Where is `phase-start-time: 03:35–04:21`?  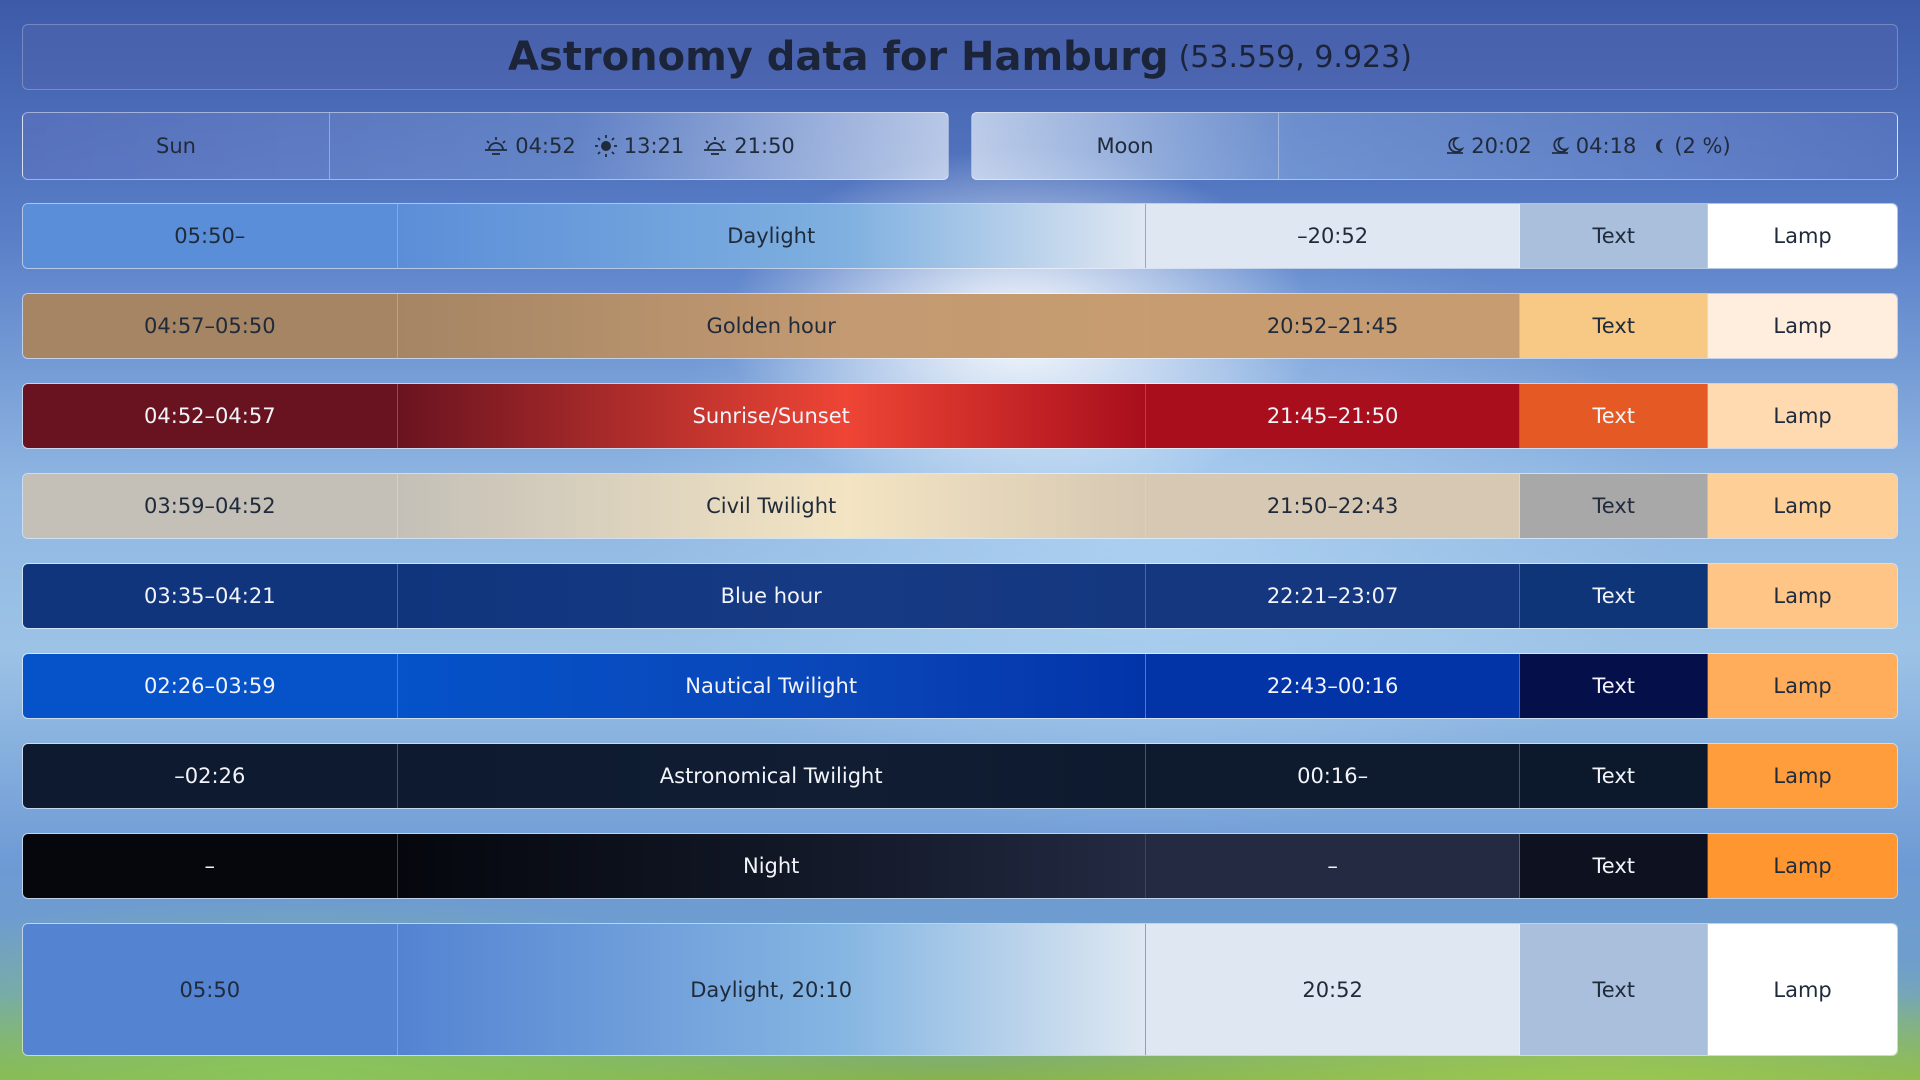 phase-start-time: 03:35–04:21 is located at coordinates (210, 596).